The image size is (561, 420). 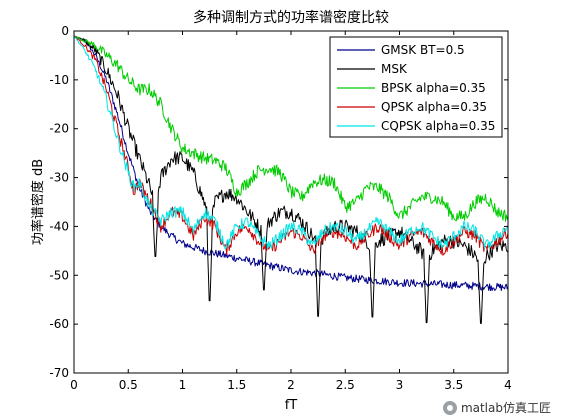 What do you see at coordinates (74, 385) in the screenshot?
I see `x-tick-label: 0` at bounding box center [74, 385].